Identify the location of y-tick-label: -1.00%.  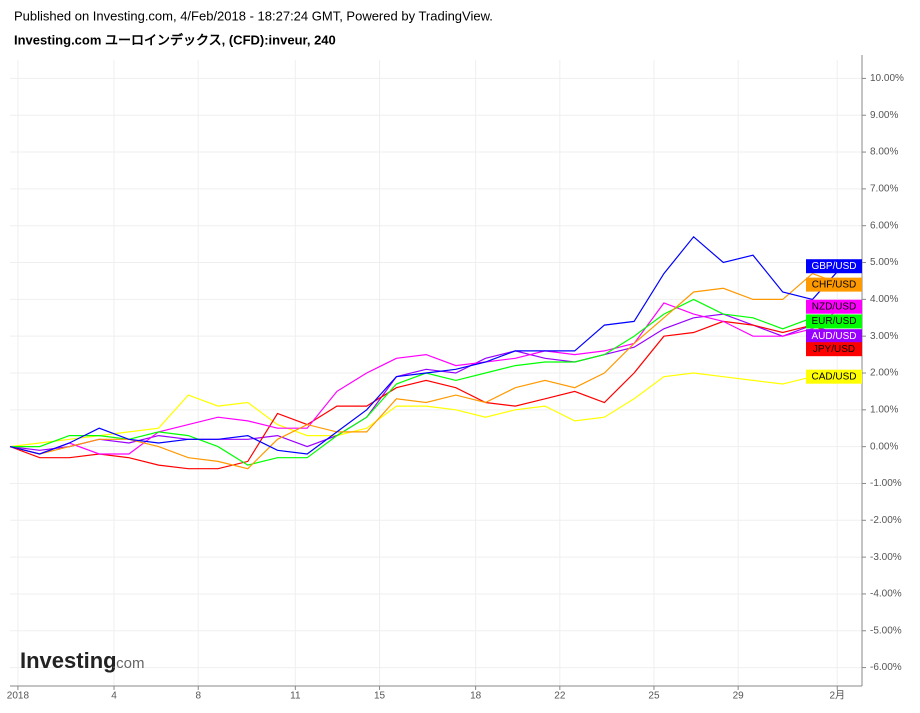
(886, 483).